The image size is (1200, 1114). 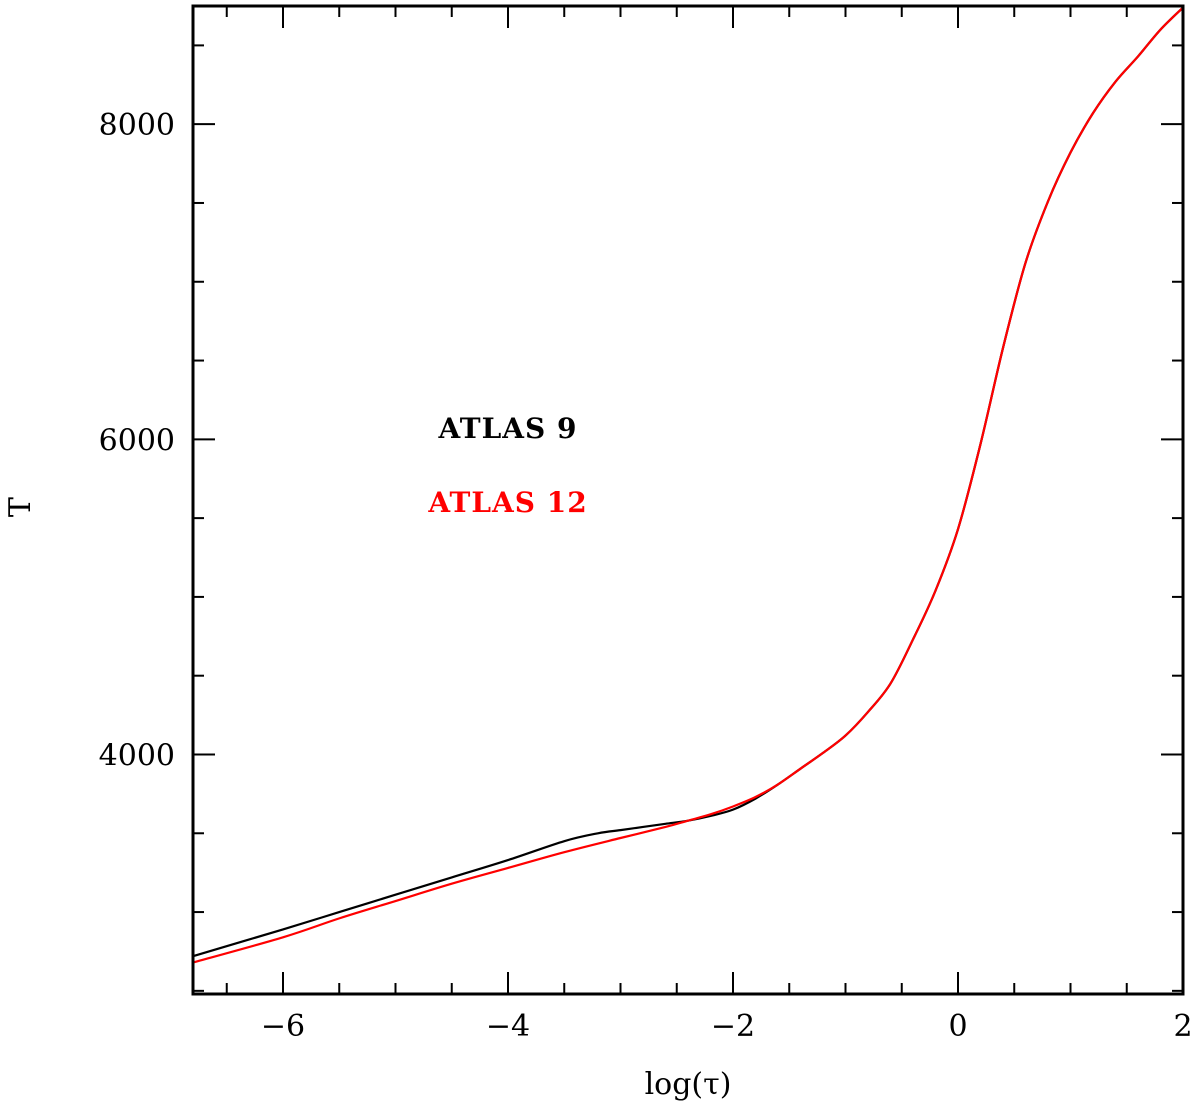 I want to click on y-tick-label: 8000, so click(x=137, y=125).